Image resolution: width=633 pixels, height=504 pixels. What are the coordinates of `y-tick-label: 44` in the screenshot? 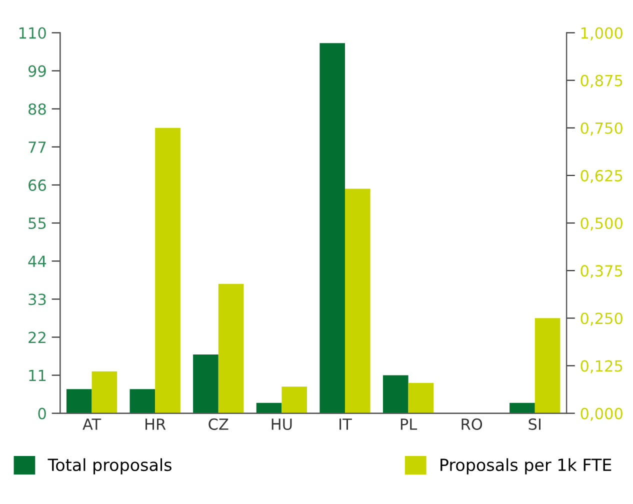 It's located at (37, 261).